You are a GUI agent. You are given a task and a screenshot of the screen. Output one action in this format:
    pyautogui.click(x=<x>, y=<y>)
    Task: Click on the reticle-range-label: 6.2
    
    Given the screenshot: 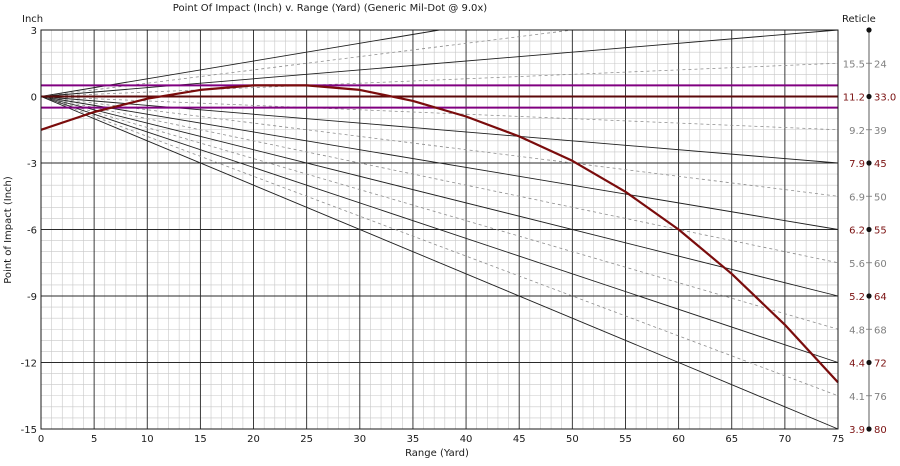 What is the action you would take?
    pyautogui.click(x=857, y=231)
    